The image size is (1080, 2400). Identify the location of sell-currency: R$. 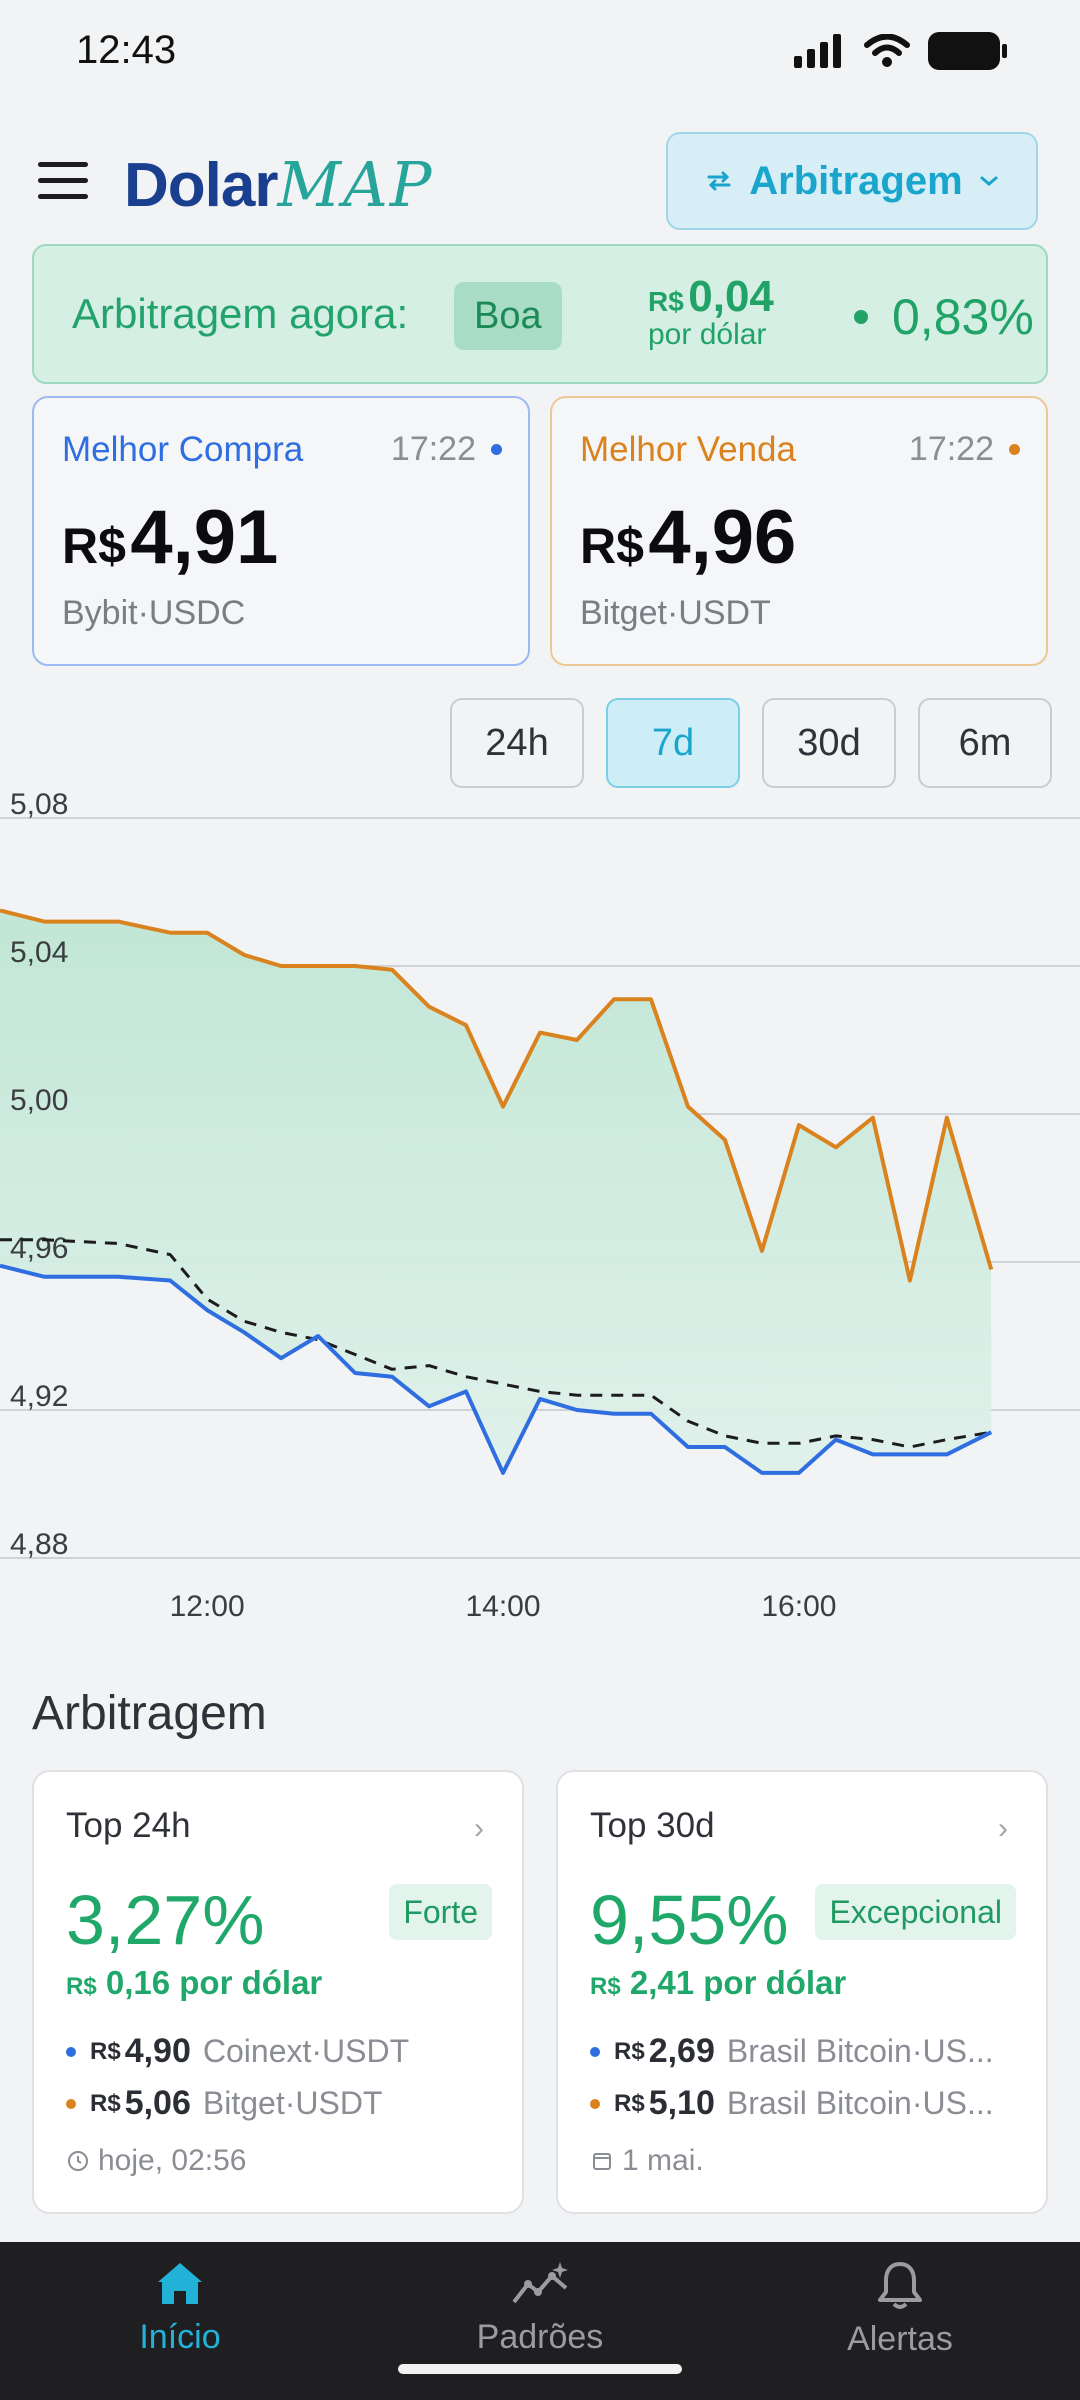
(629, 2103).